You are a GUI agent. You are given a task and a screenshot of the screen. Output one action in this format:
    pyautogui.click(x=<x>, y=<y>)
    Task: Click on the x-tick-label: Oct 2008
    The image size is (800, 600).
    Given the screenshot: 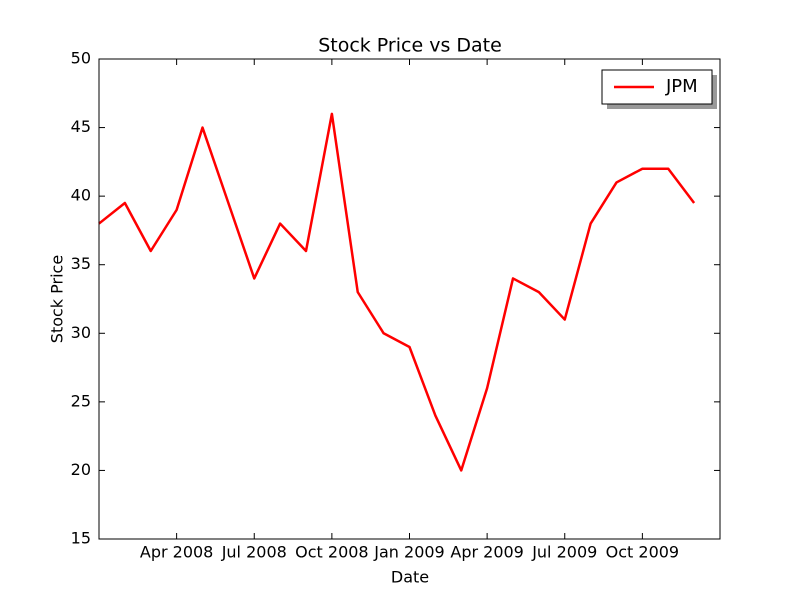 What is the action you would take?
    pyautogui.click(x=331, y=552)
    